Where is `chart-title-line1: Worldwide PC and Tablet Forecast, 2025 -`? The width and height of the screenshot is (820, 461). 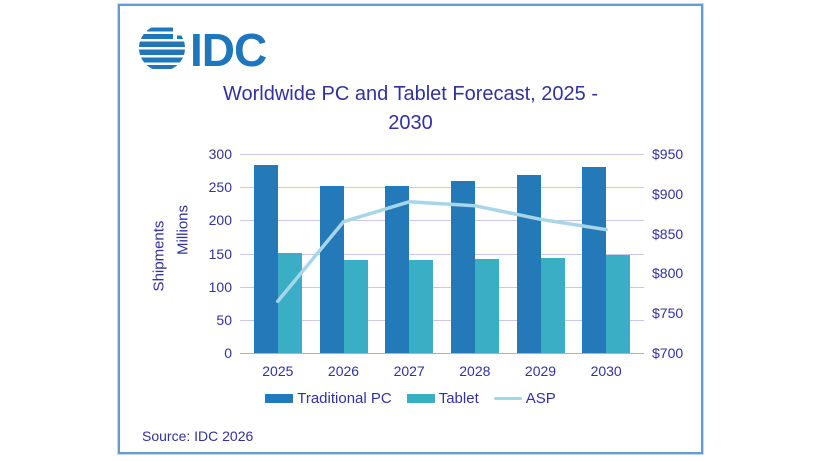 chart-title-line1: Worldwide PC and Tablet Forecast, 2025 - is located at coordinates (410, 94).